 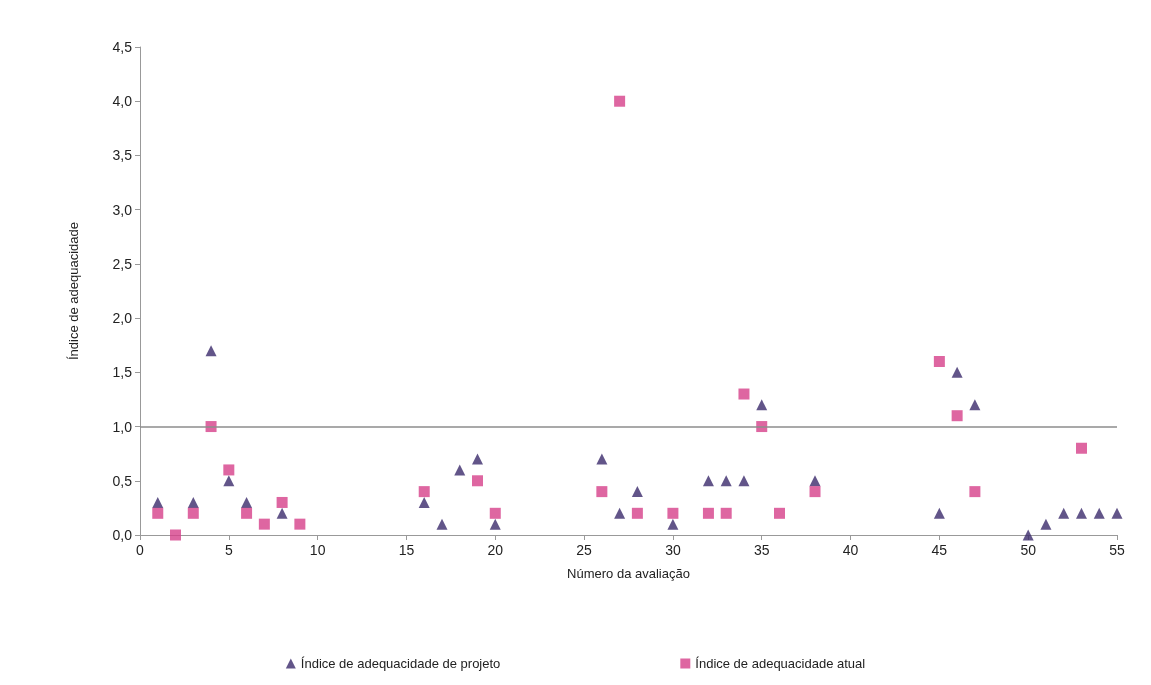 What do you see at coordinates (317, 550) in the screenshot?
I see `x-tick-label: 10` at bounding box center [317, 550].